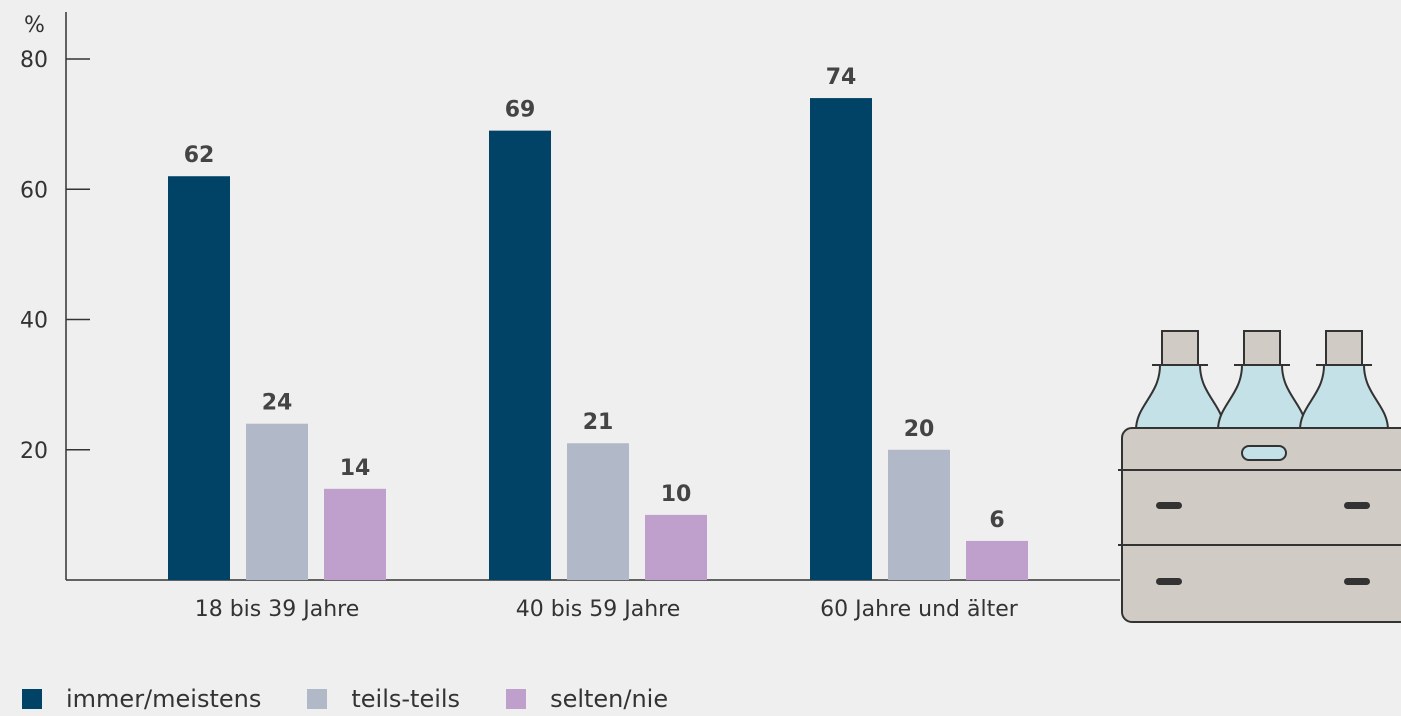  Describe the element at coordinates (520, 110) in the screenshot. I see `data-label: 69` at that location.